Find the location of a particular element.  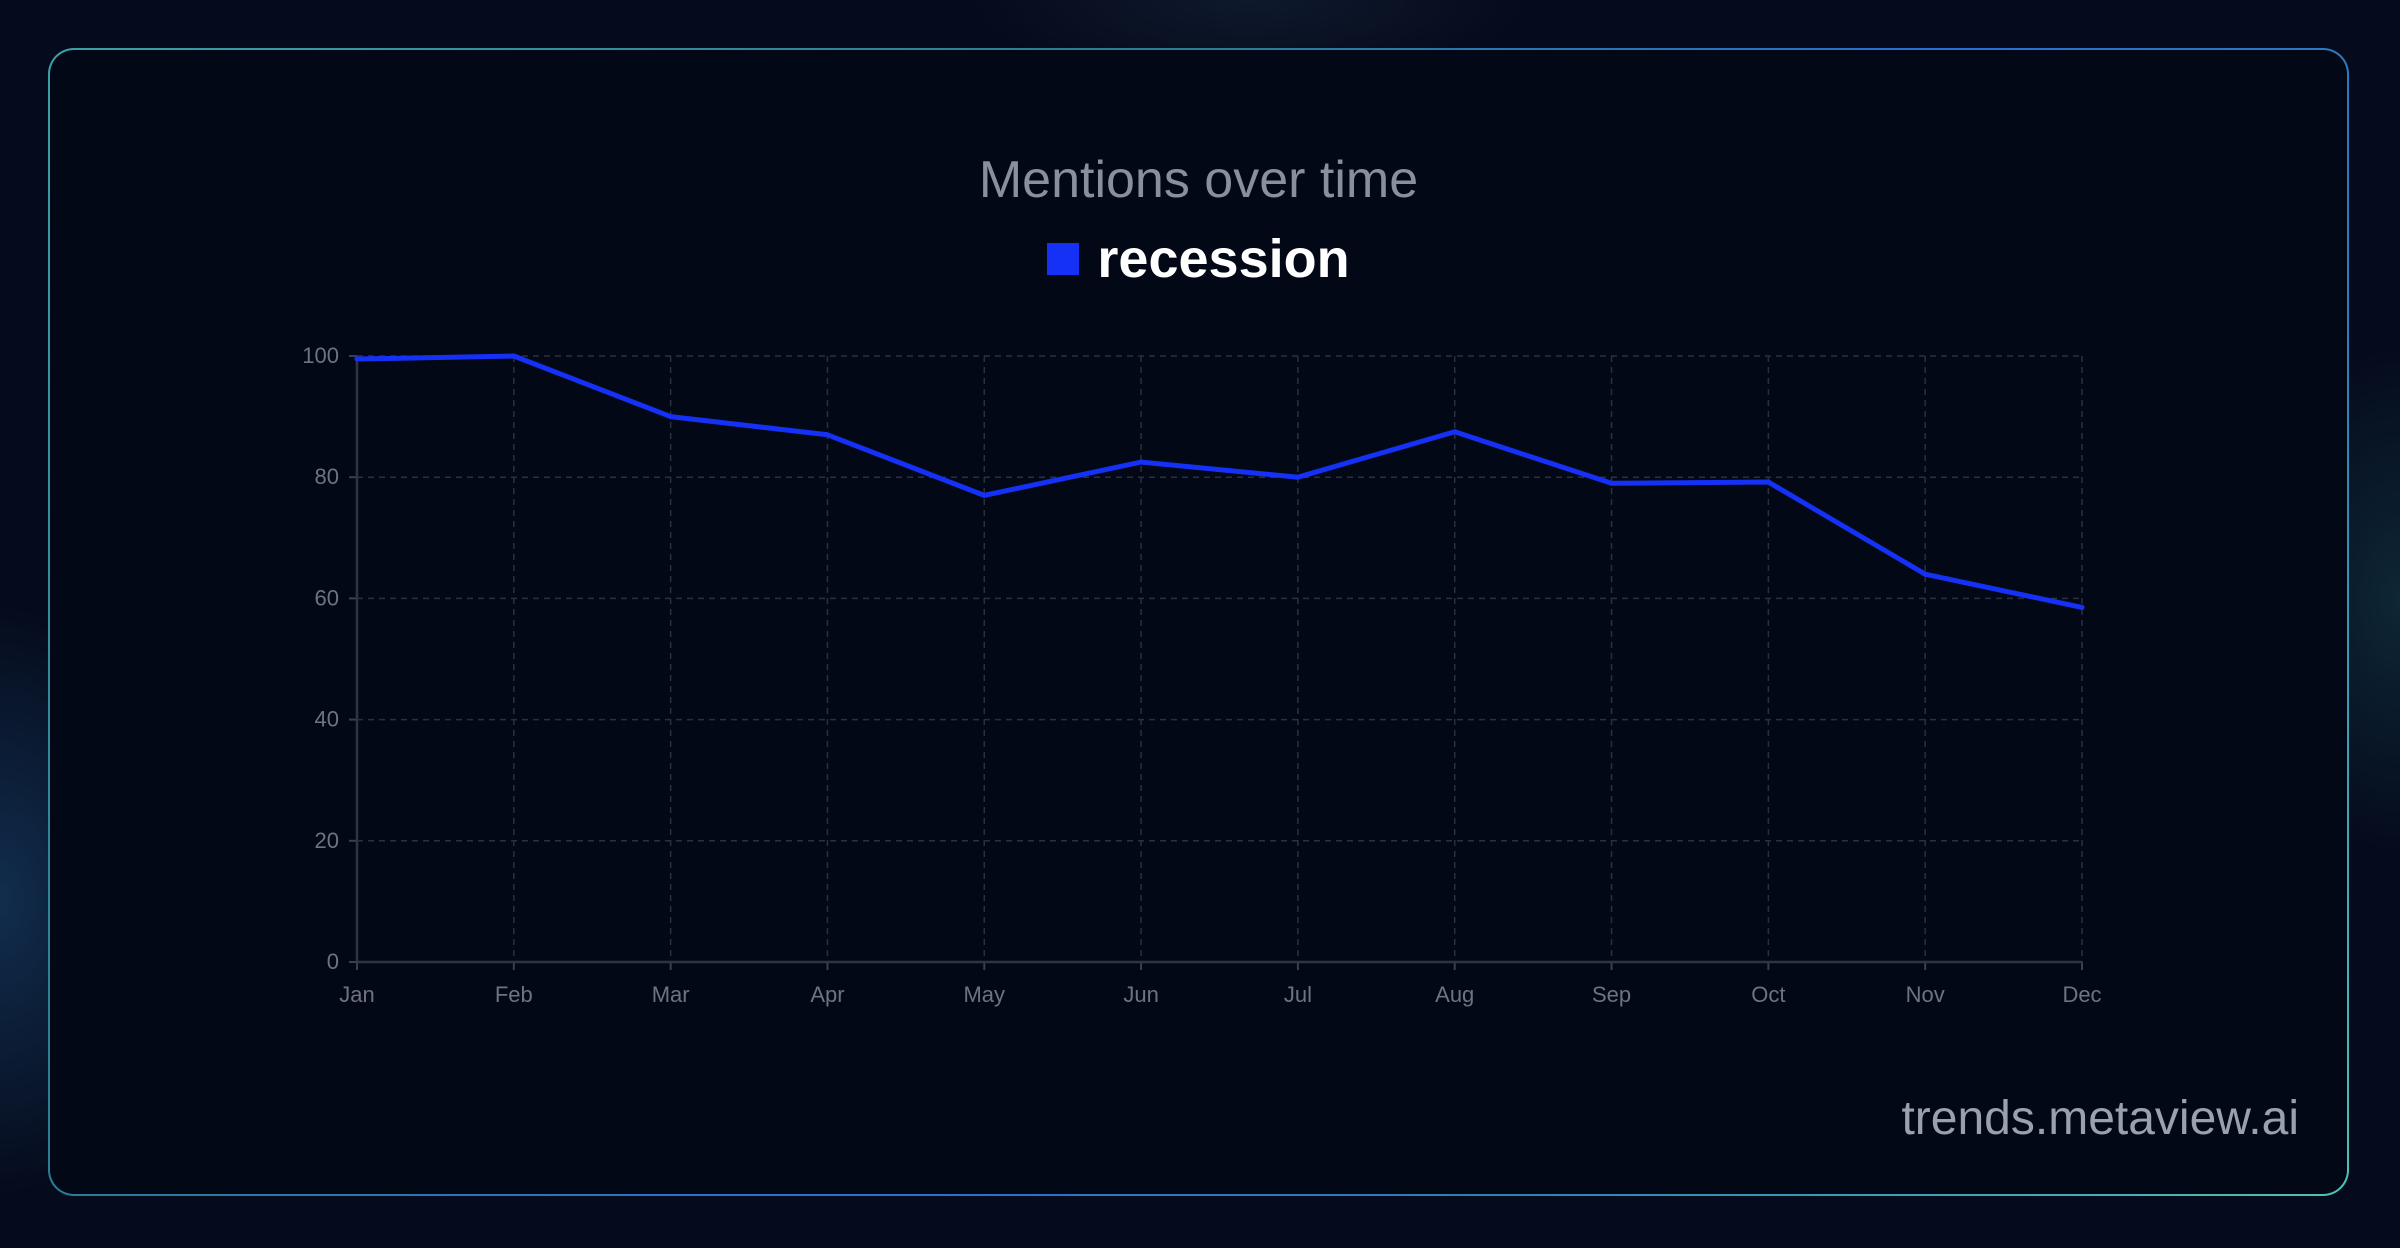

chart-title: Mentions over time is located at coordinates (1198, 180).